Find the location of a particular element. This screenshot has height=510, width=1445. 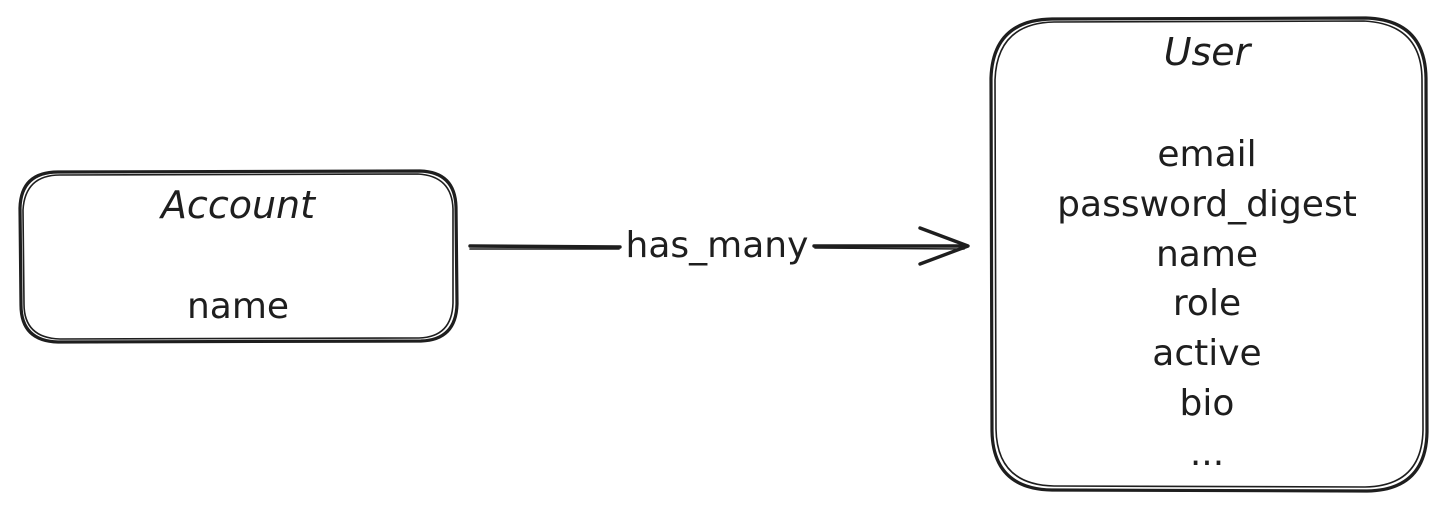

has-many-relationship: has_many is located at coordinates (719, 245).